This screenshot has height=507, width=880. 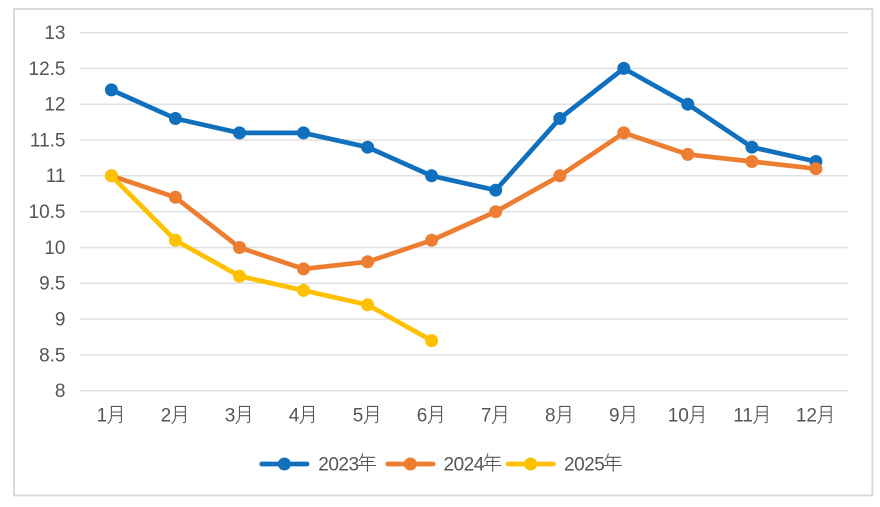 I want to click on svg-text: 12.5, so click(x=47, y=69).